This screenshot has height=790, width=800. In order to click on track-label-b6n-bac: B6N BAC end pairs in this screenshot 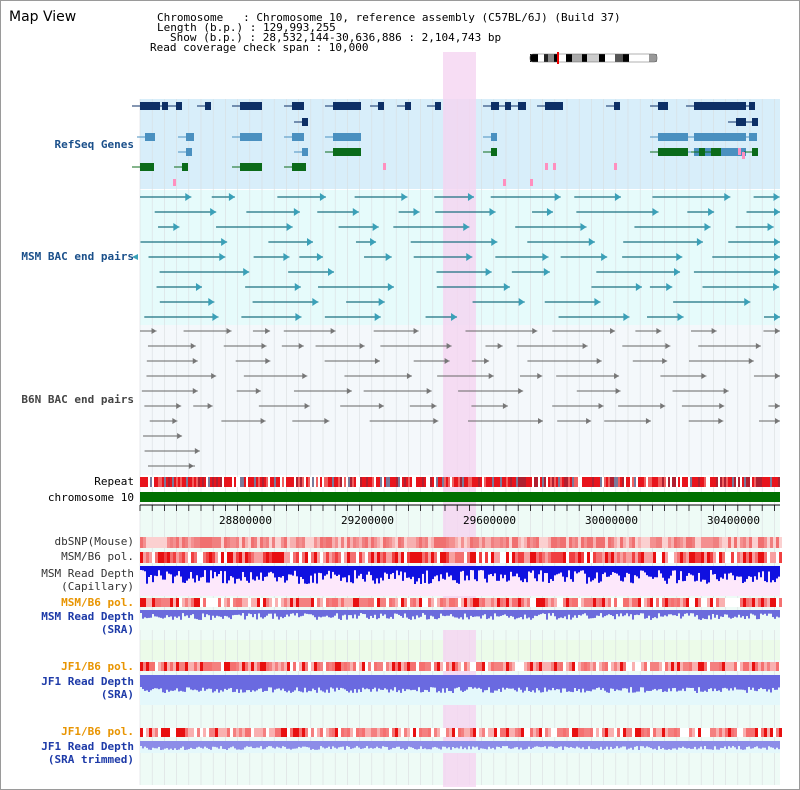, I will do `click(77, 399)`.